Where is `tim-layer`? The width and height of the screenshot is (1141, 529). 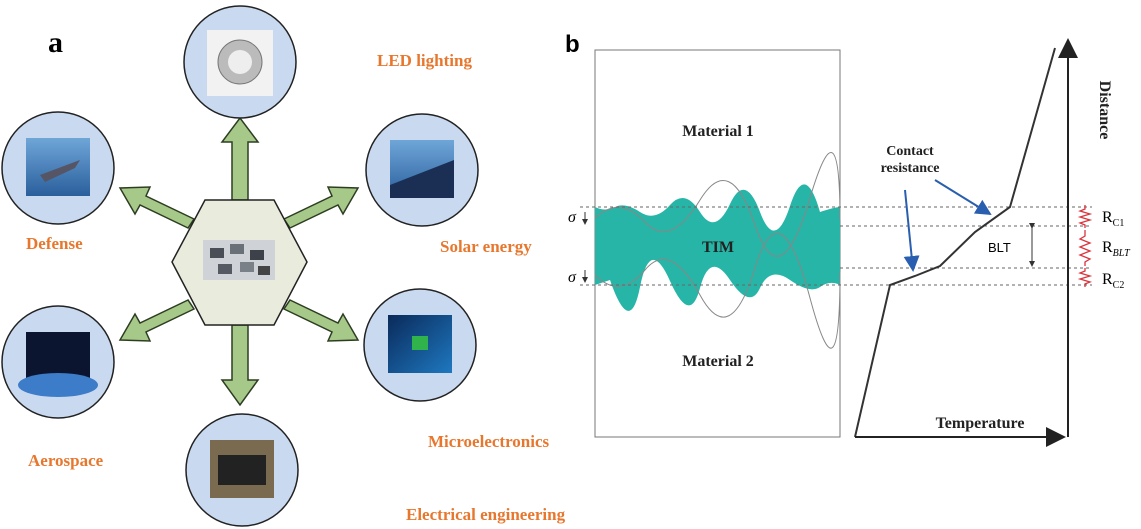
tim-layer is located at coordinates (717, 247).